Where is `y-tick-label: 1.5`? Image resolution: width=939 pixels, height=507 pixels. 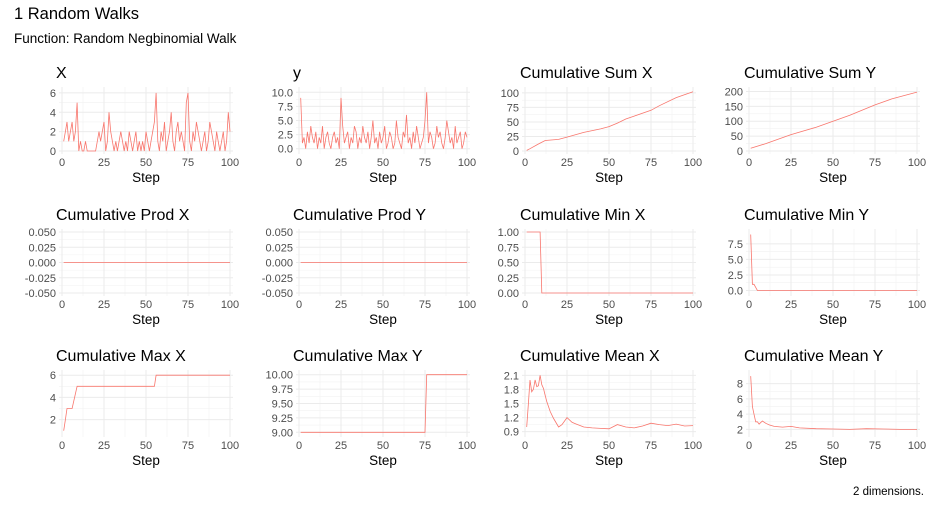 y-tick-label: 1.5 is located at coordinates (511, 405).